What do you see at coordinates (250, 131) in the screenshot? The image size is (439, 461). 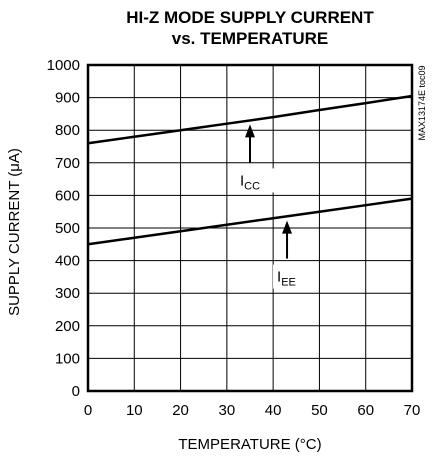 I see `arrow-head-icc` at bounding box center [250, 131].